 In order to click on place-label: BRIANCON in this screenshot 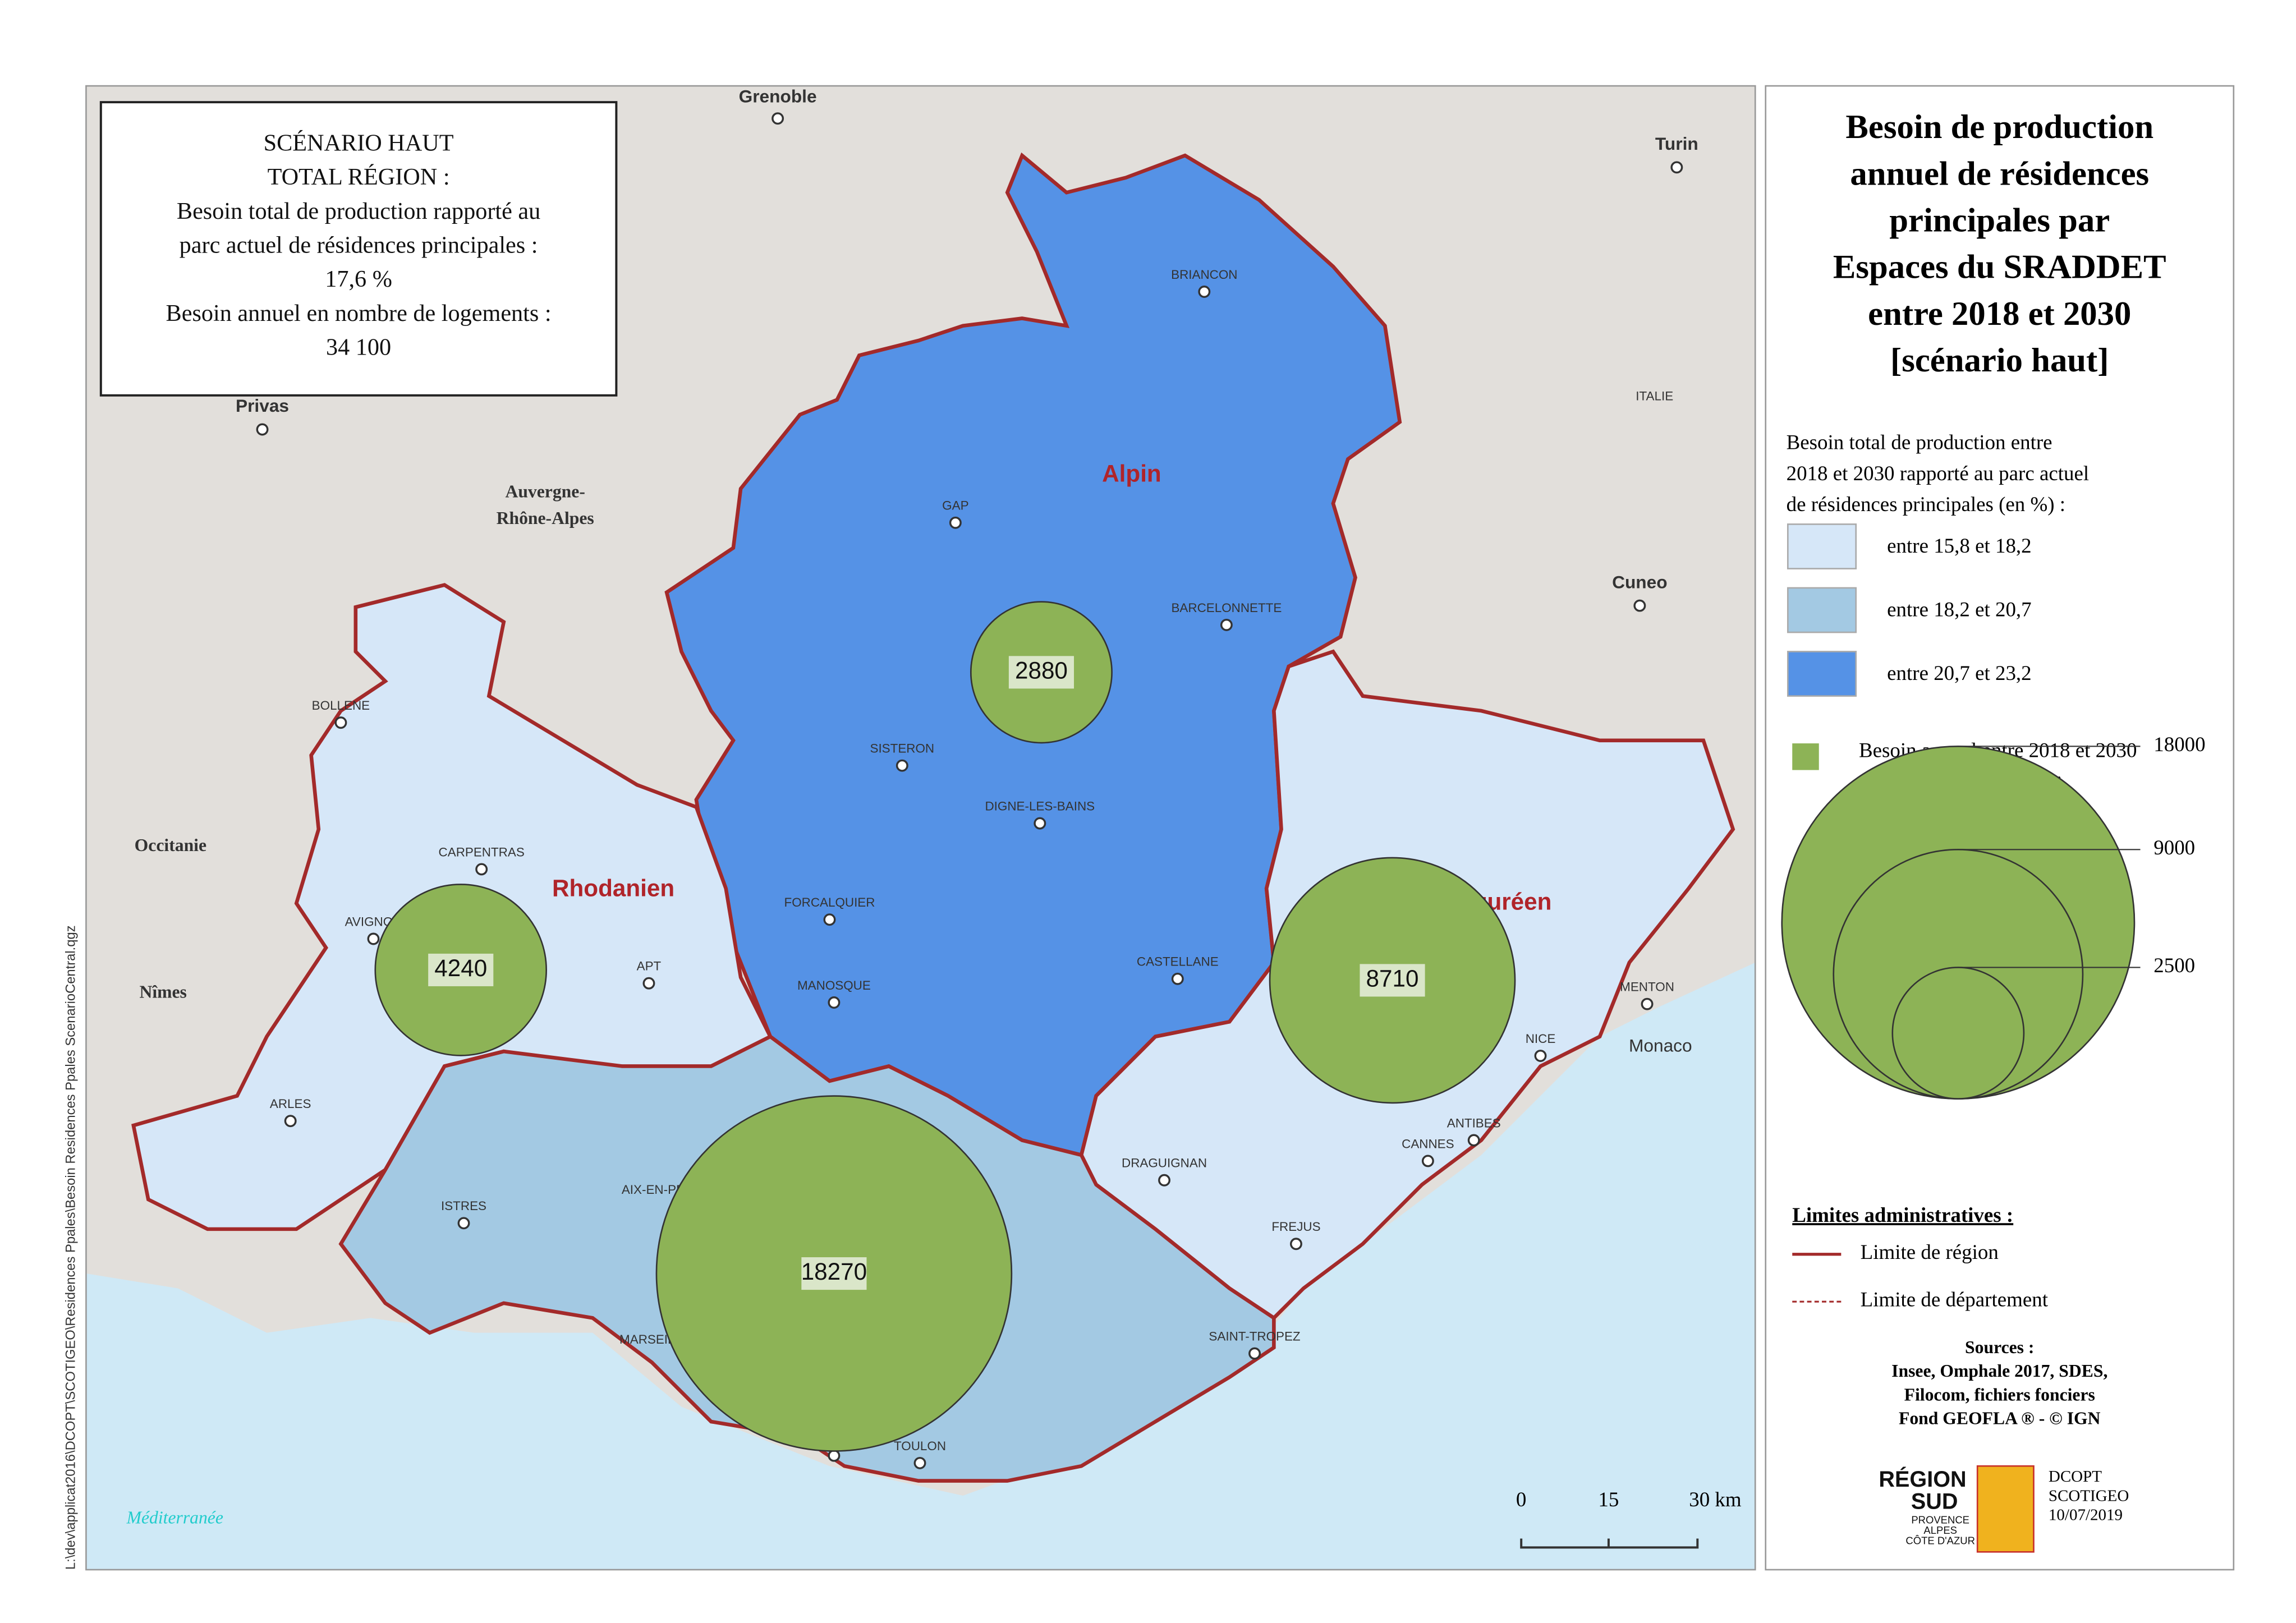, I will do `click(1204, 275)`.